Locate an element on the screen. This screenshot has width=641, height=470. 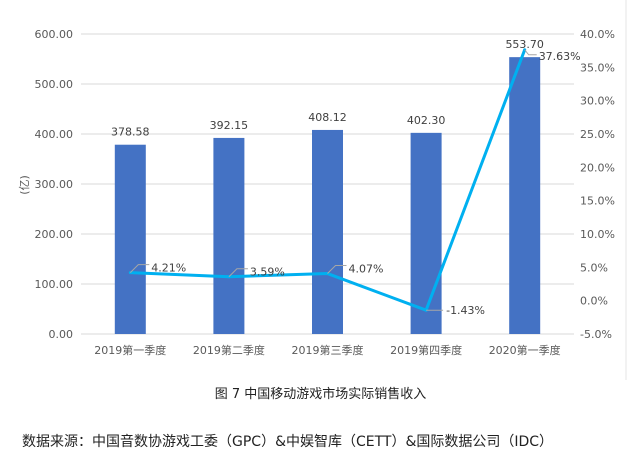
right-tick-label: 30.0% is located at coordinates (597, 101).